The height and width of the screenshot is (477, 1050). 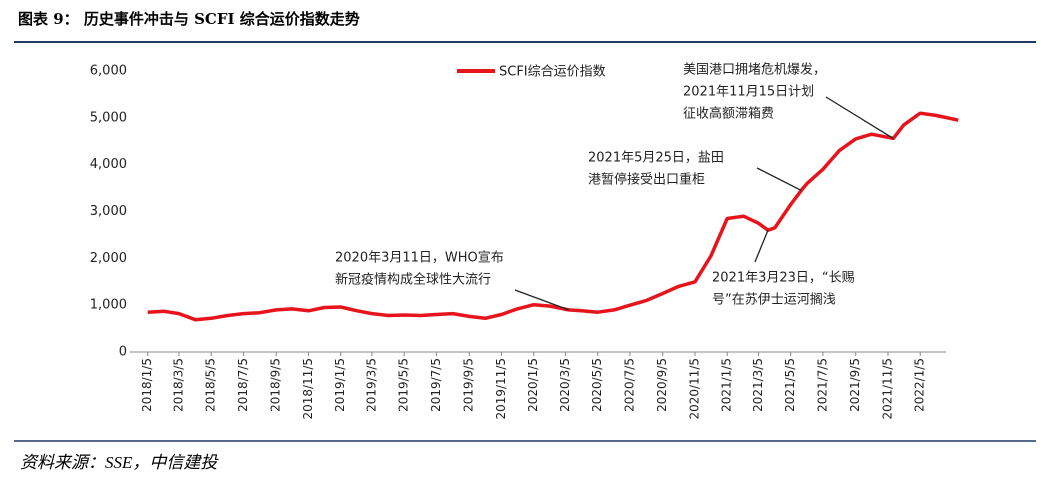 I want to click on x-tick-label: 2018/5/5, so click(x=211, y=385).